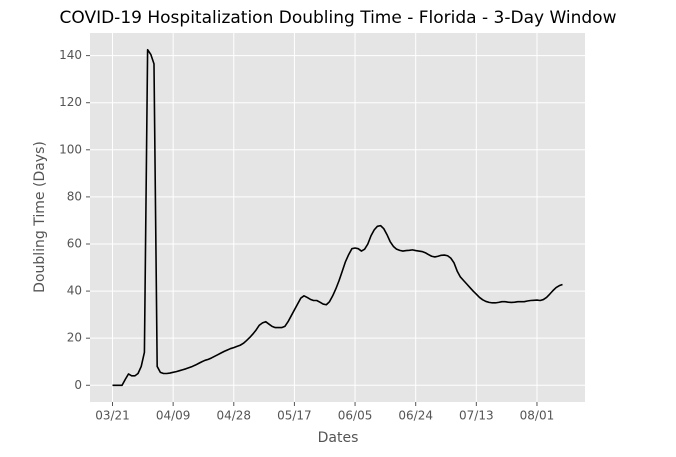 This screenshot has height=457, width=676. I want to click on y-tick-label: 40, so click(74, 291).